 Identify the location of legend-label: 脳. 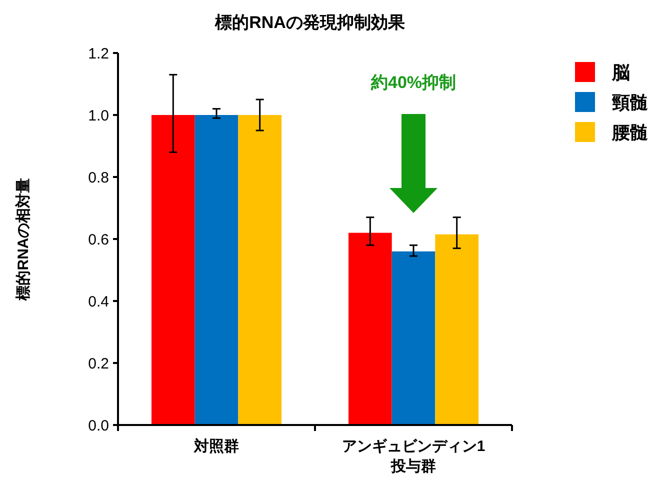
(620, 72).